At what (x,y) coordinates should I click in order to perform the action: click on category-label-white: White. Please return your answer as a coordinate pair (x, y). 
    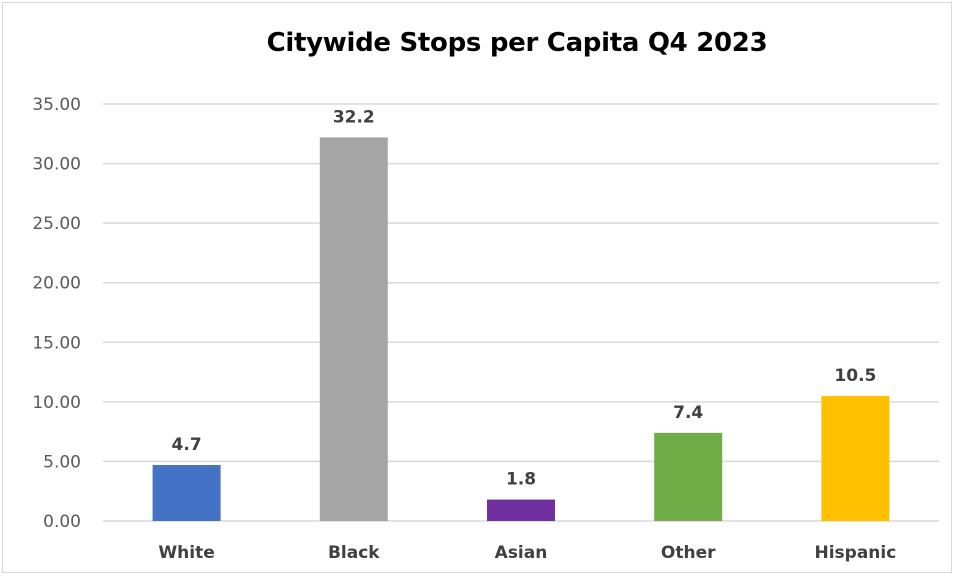
    Looking at the image, I should click on (186, 553).